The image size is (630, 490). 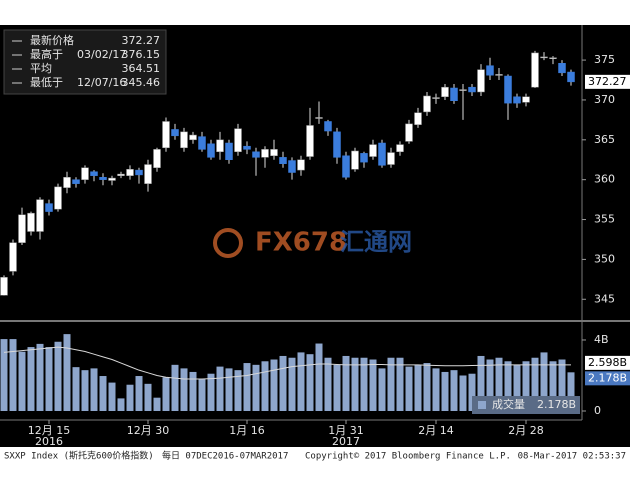 I want to click on y-tick-label: 345, so click(x=604, y=298).